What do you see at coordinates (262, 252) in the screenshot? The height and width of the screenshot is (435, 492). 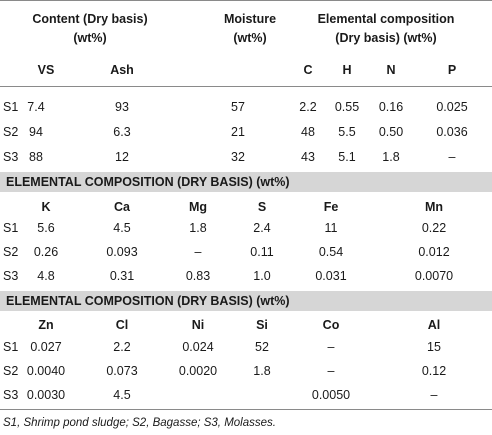 I see `cell: 0.11` at bounding box center [262, 252].